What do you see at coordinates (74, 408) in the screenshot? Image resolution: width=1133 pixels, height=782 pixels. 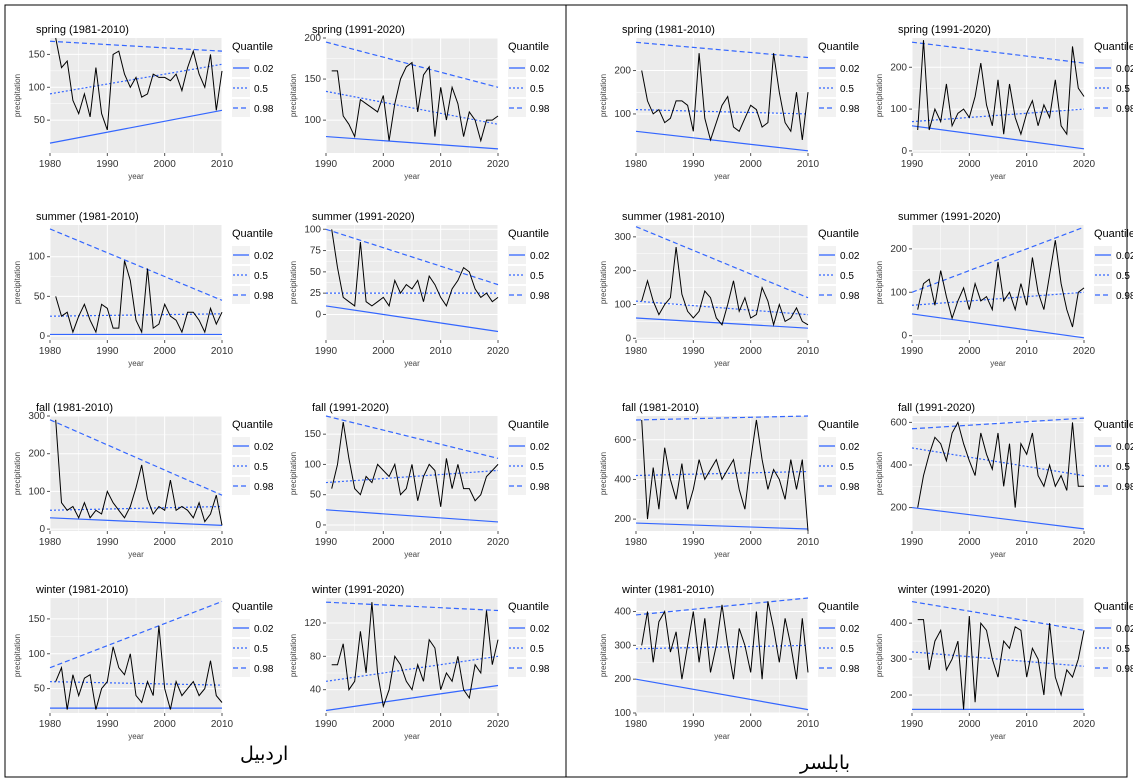 I see `chart-title: fall (1981-2010)` at bounding box center [74, 408].